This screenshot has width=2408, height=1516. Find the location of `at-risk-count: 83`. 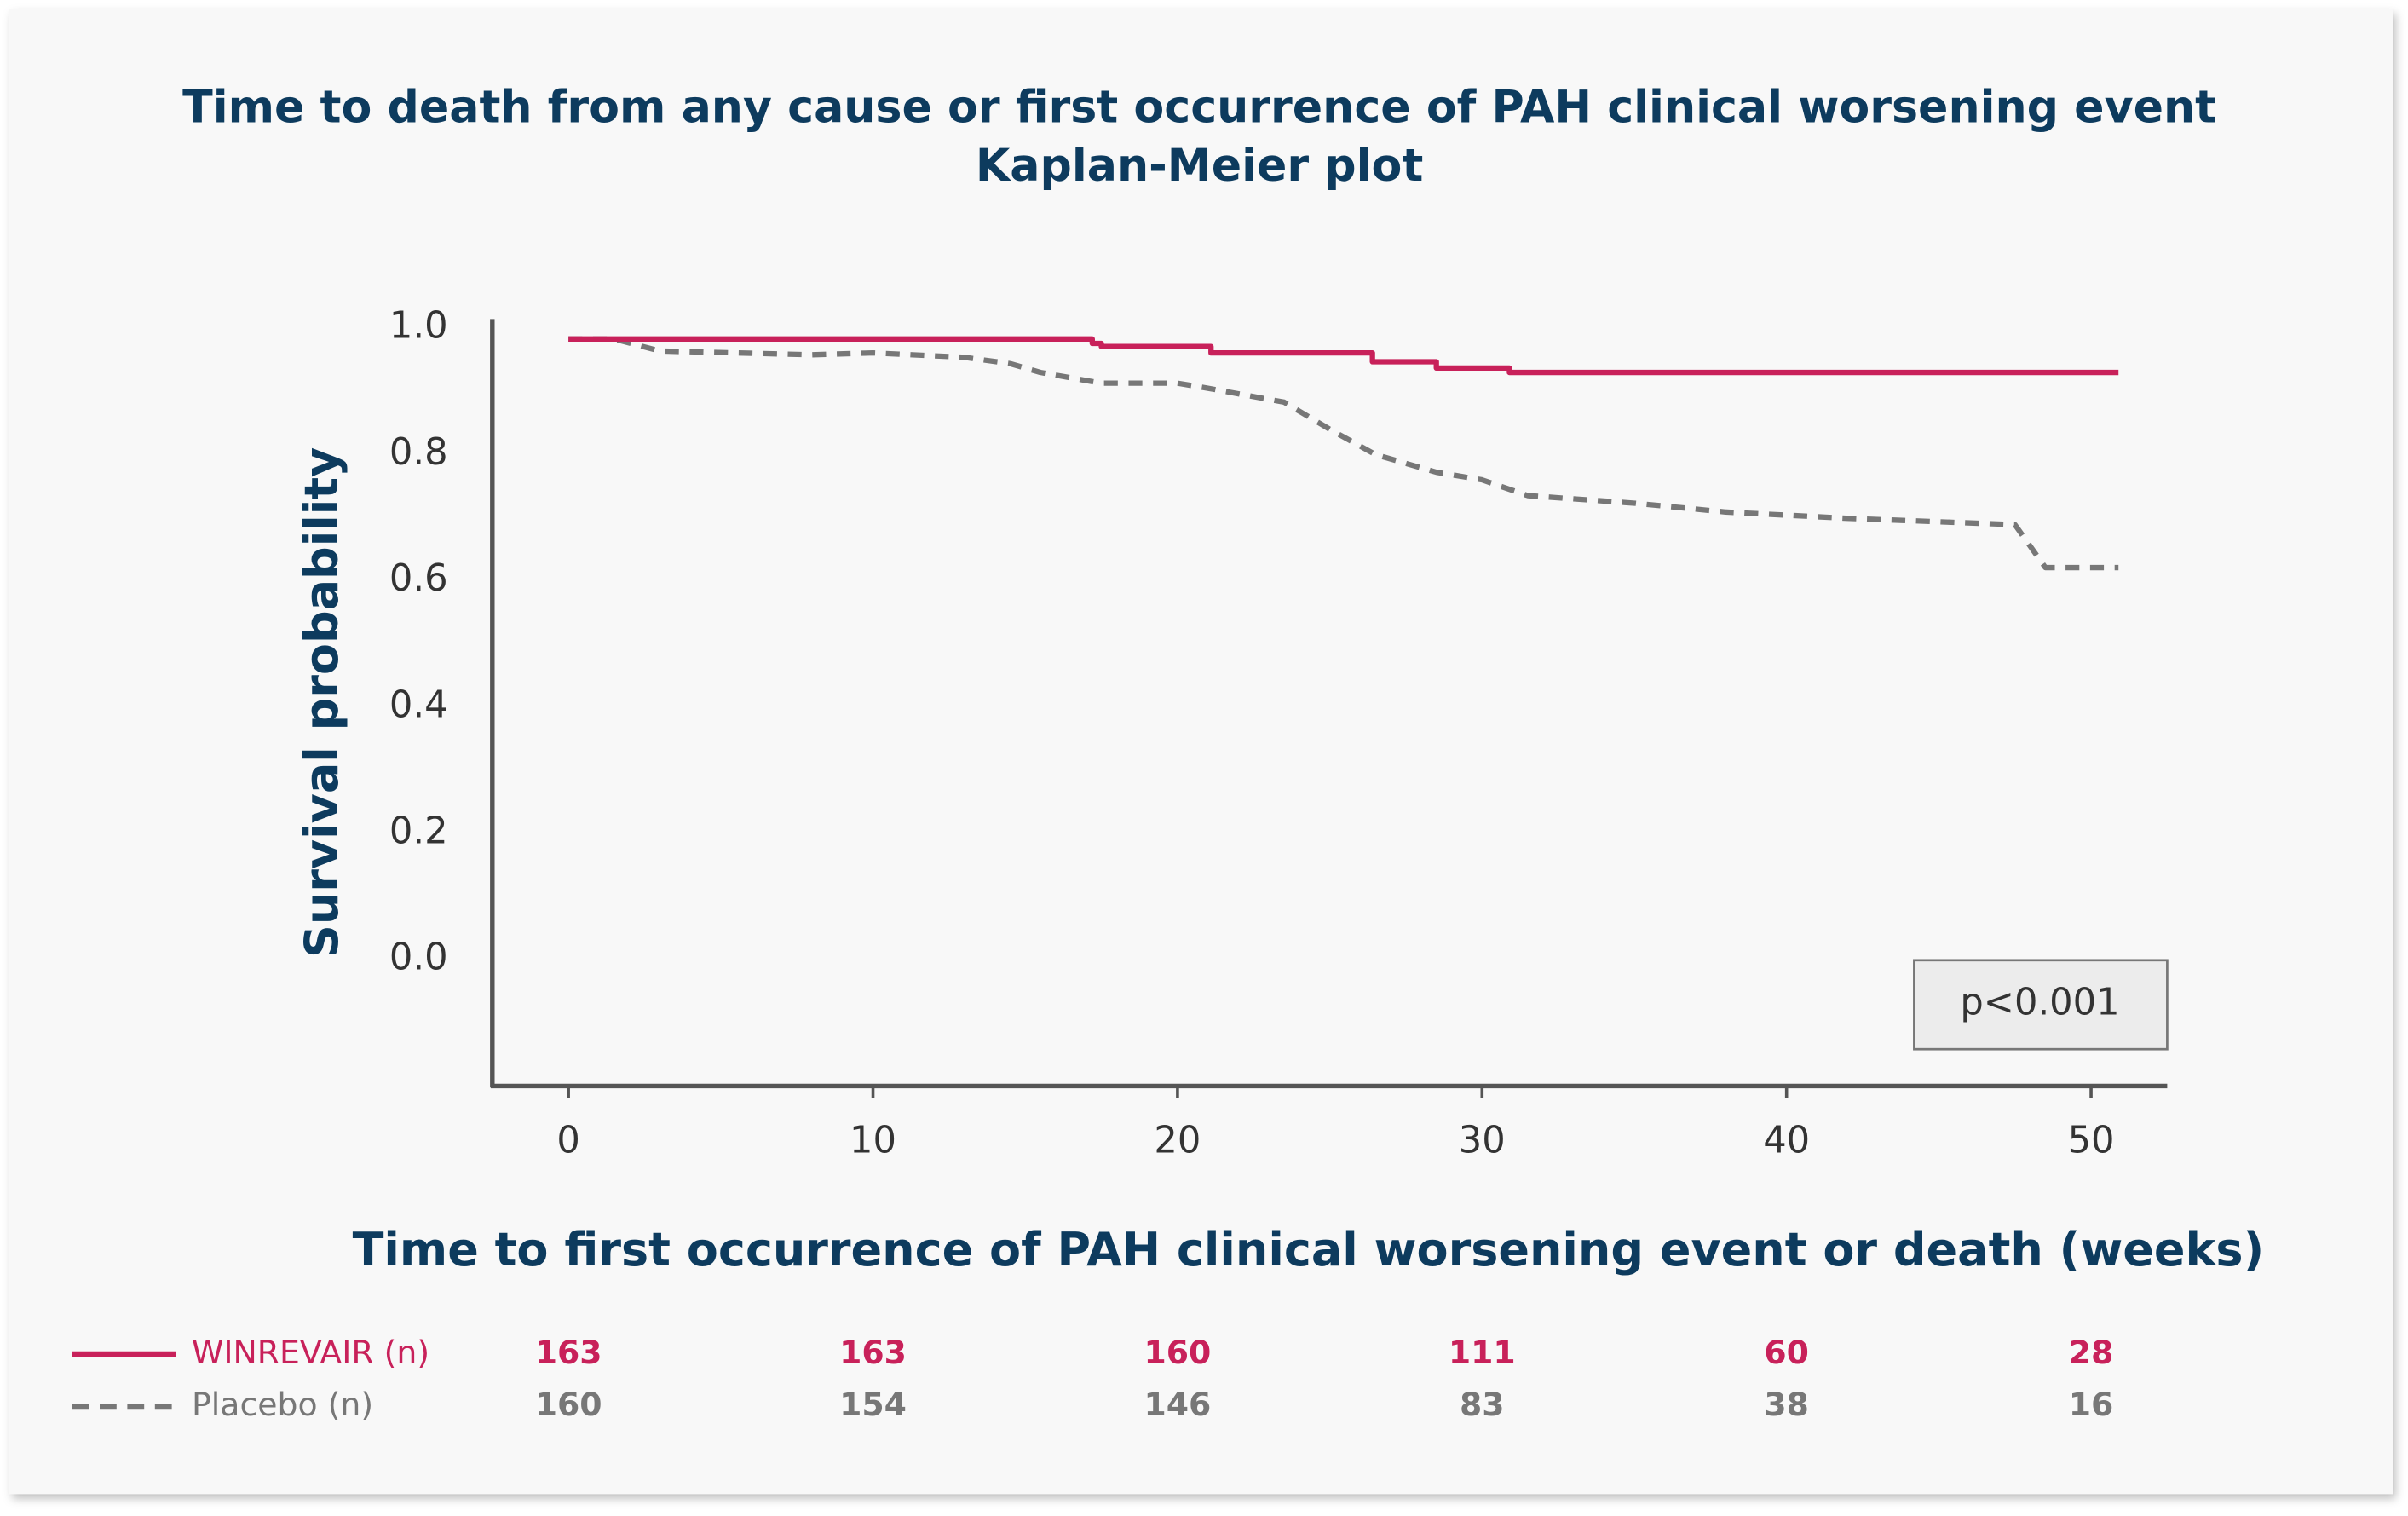

at-risk-count: 83 is located at coordinates (1483, 1404).